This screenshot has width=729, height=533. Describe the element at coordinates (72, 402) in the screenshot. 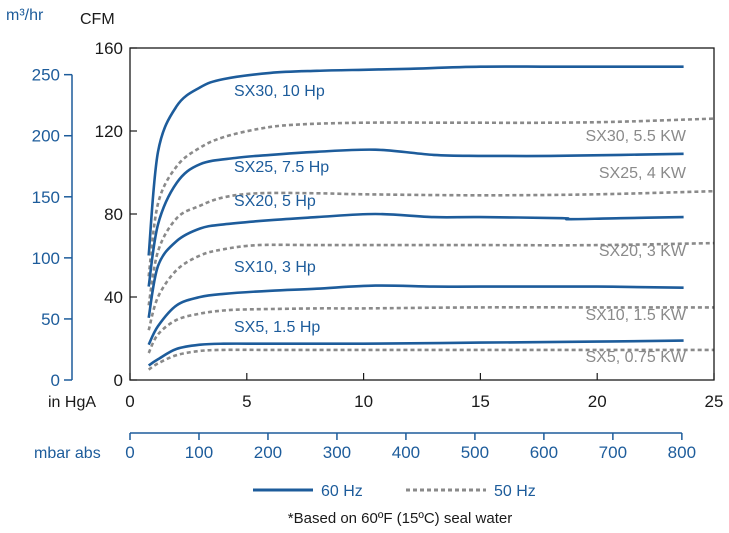

I see `bottom-inner-unit-label: in HgA` at that location.